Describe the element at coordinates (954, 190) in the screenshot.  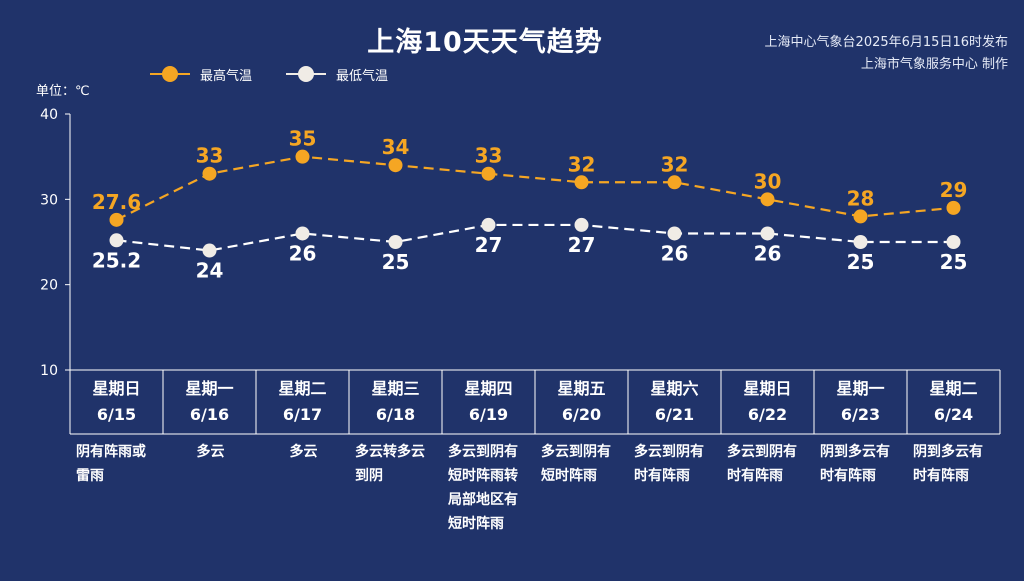
I see `data-label-high: 29` at that location.